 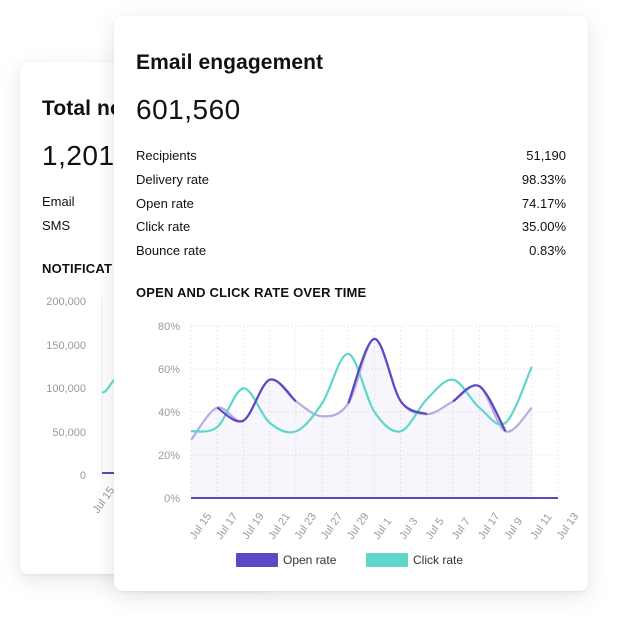 What do you see at coordinates (83, 406) in the screenshot?
I see `back-card-chart: 200,000 150,000 100,000 50,000 0 Jul 15` at bounding box center [83, 406].